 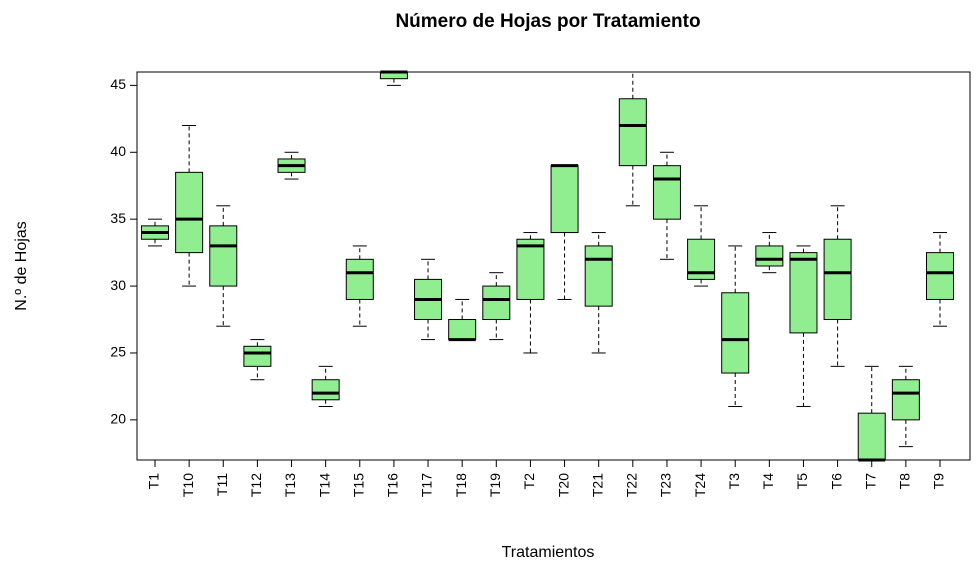 I want to click on x-tick-label: T23, so click(x=666, y=485).